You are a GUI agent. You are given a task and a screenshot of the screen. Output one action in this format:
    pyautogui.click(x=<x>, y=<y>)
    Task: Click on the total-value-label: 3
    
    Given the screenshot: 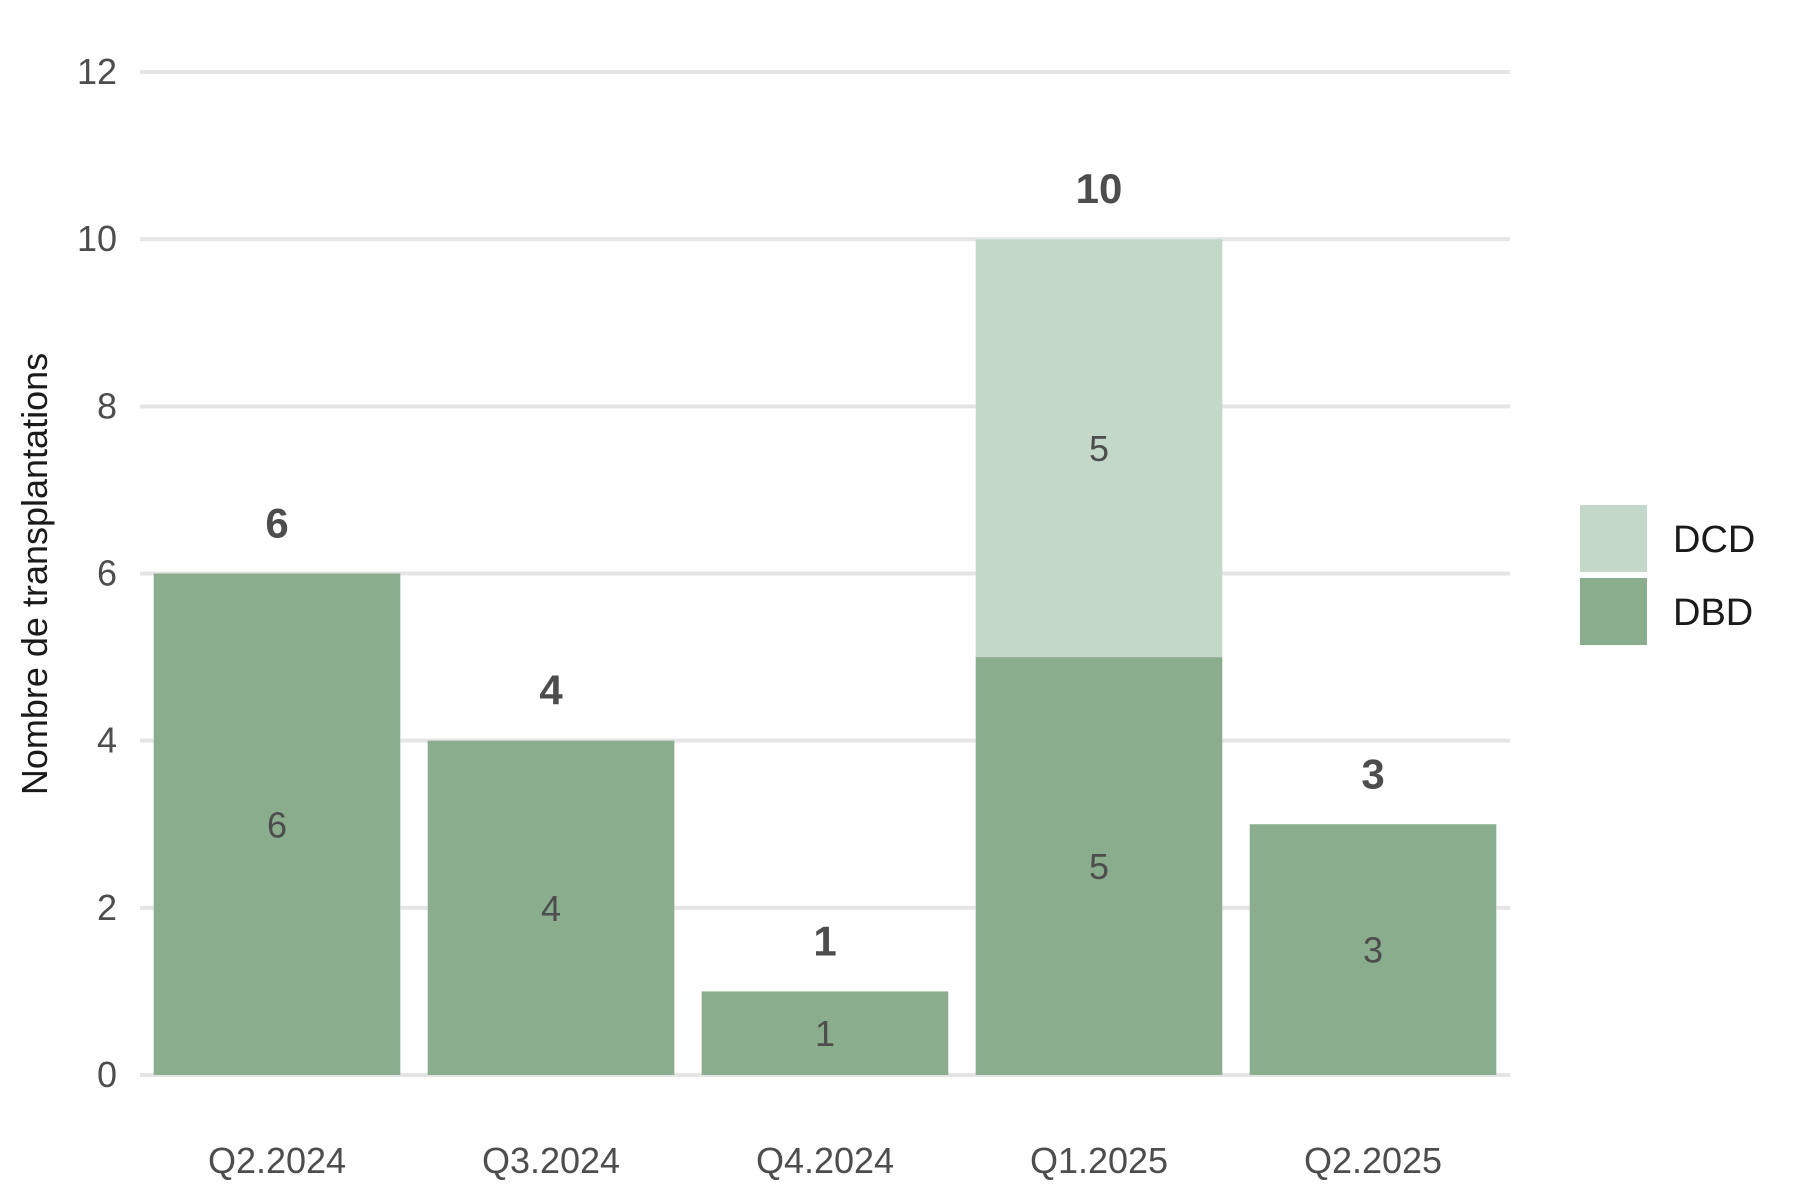 What is the action you would take?
    pyautogui.click(x=1372, y=773)
    